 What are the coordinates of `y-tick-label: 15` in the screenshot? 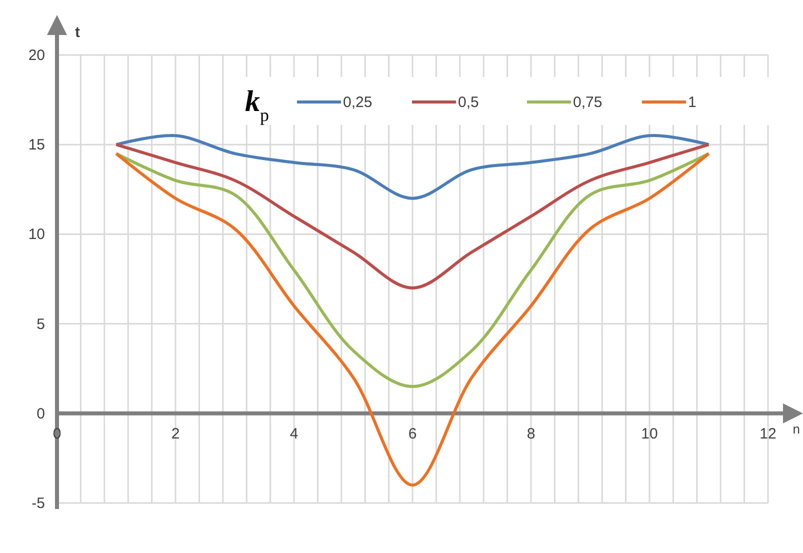 It's located at (36, 145).